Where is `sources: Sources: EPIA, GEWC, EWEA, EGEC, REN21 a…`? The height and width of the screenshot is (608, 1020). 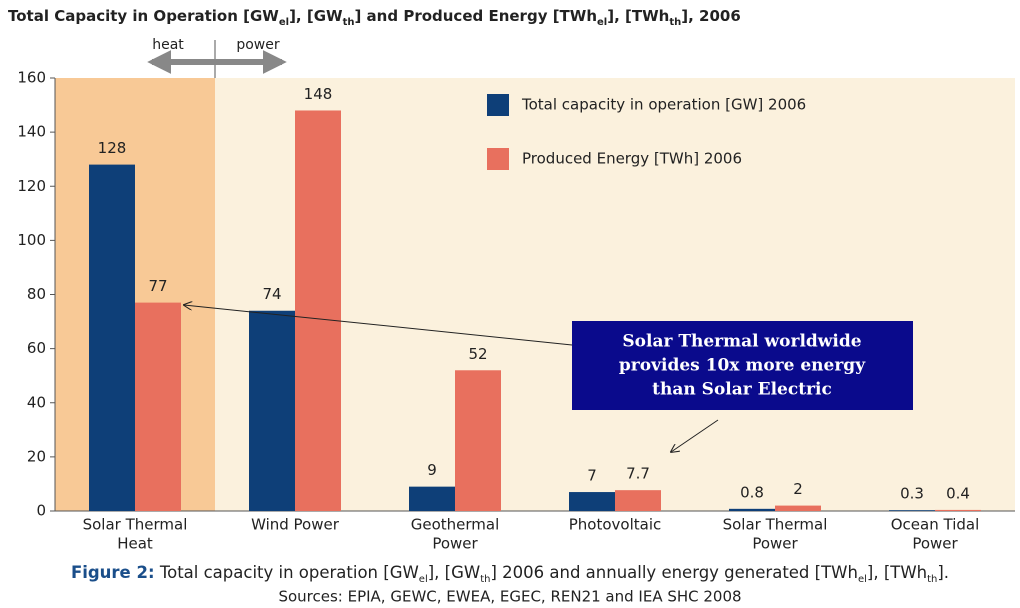
sources: Sources: EPIA, GEWC, EWEA, EGEC, REN21 a… is located at coordinates (509, 597).